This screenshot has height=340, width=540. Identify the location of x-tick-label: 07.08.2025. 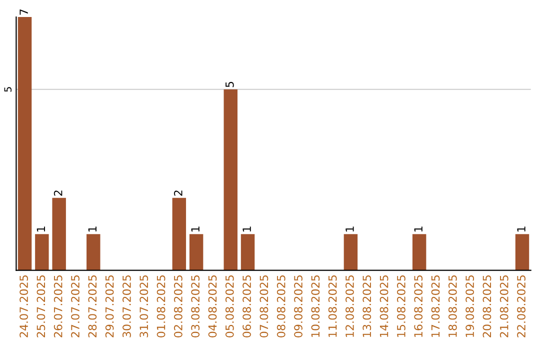
(264, 306).